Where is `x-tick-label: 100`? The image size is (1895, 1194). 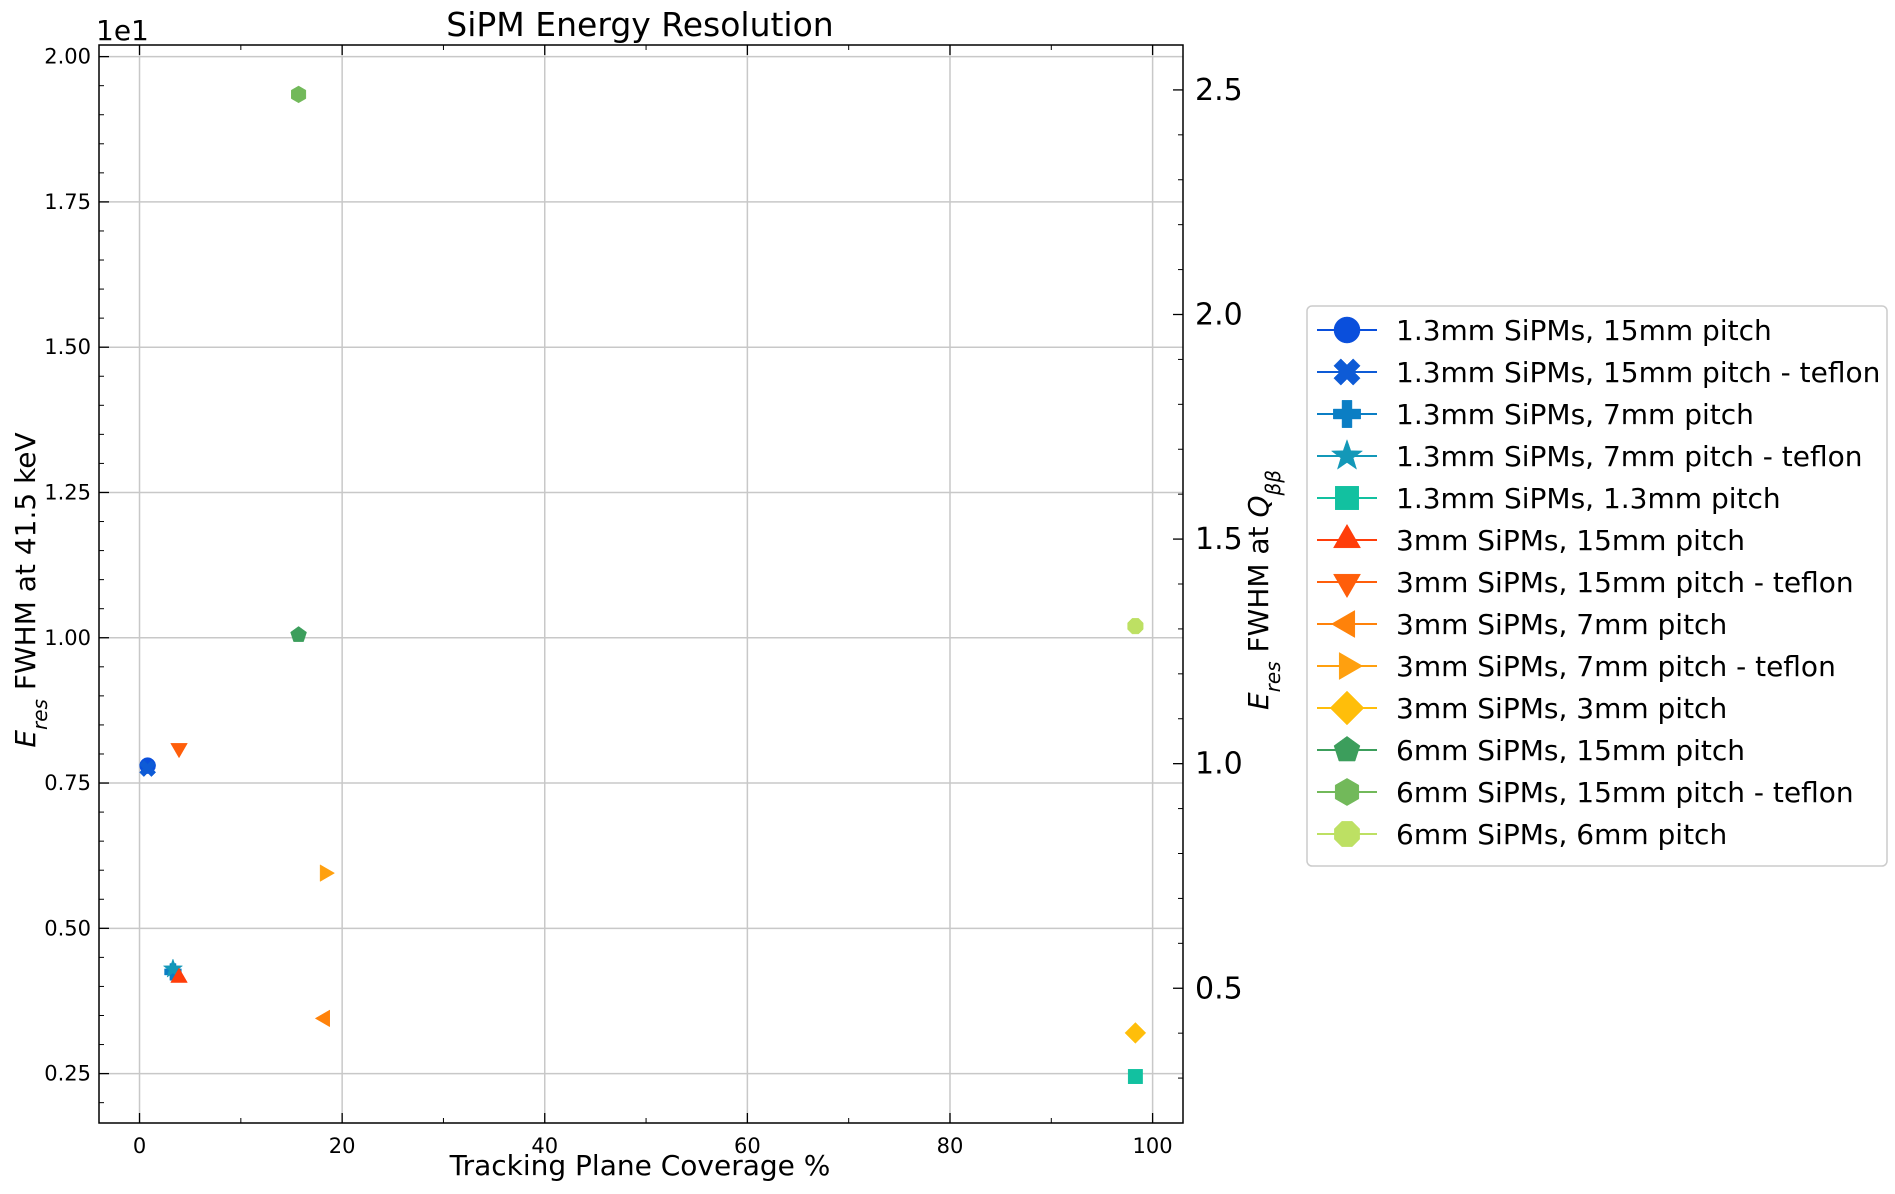
x-tick-label: 100 is located at coordinates (1153, 1146).